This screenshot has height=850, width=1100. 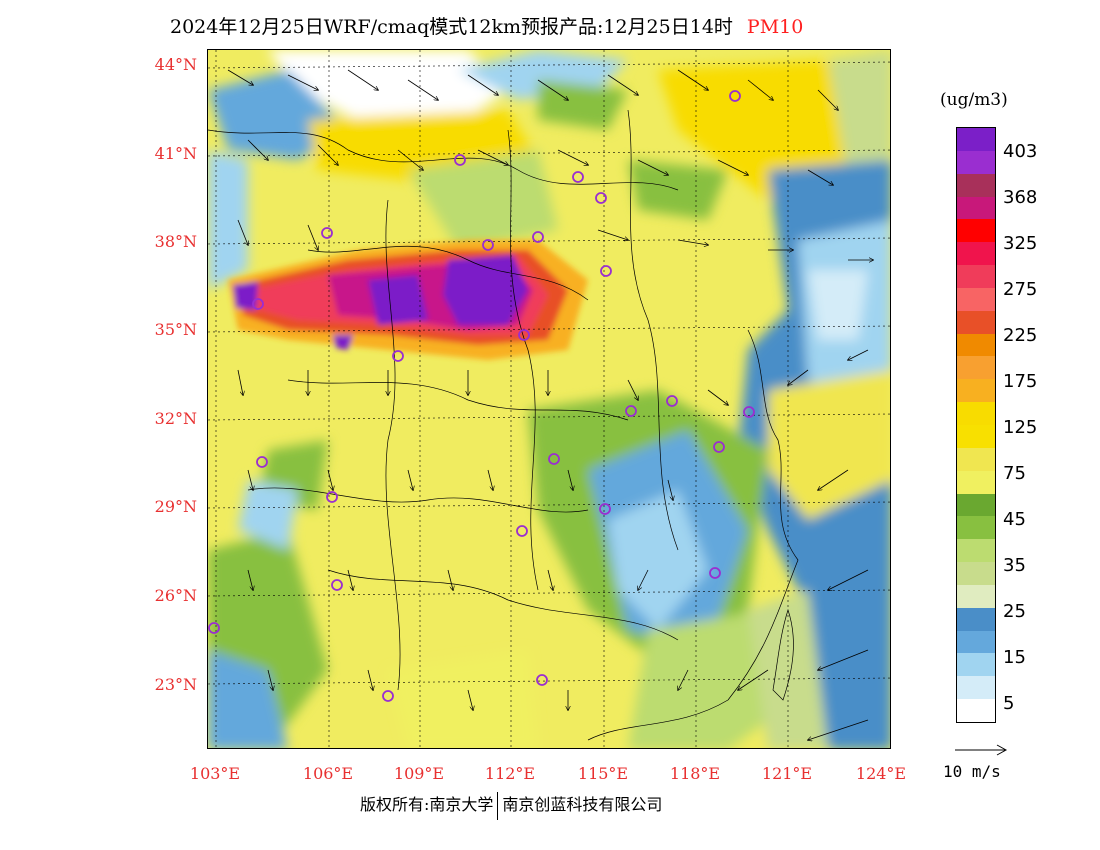 What do you see at coordinates (175, 153) in the screenshot?
I see `lat-label-41: 41°N` at bounding box center [175, 153].